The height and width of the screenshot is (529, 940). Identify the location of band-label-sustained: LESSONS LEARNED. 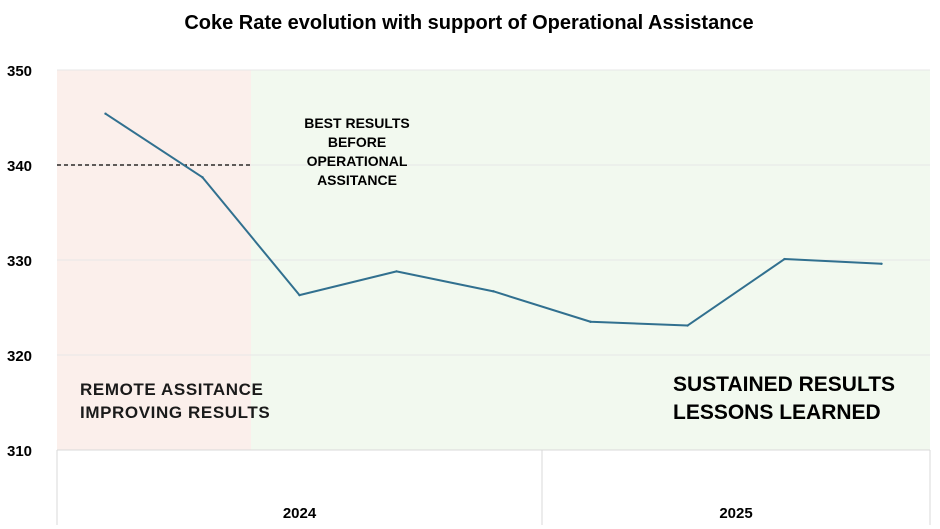
(777, 412).